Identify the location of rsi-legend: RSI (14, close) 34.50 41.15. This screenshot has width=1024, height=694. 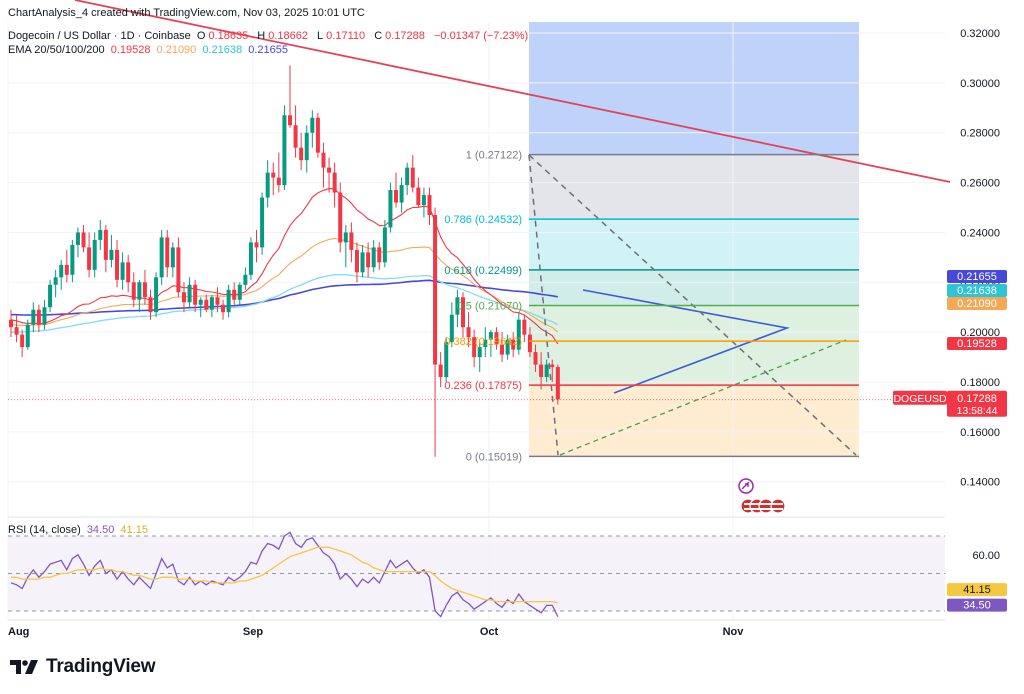
(79, 530).